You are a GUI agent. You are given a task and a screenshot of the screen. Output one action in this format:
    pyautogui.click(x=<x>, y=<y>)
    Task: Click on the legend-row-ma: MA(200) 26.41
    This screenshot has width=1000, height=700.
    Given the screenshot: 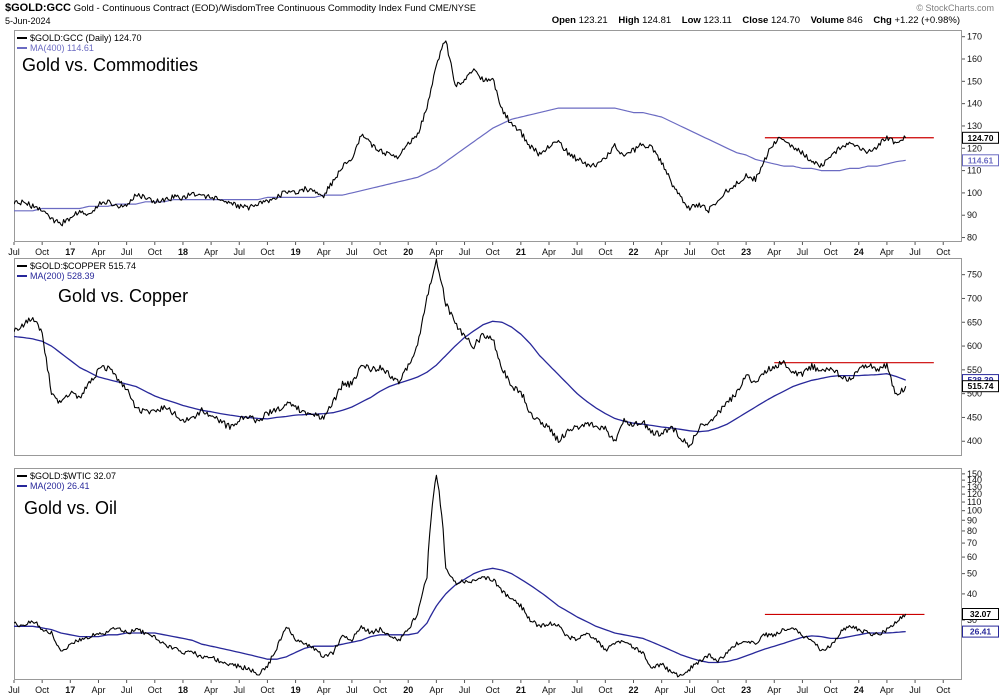 What is the action you would take?
    pyautogui.click(x=66, y=486)
    